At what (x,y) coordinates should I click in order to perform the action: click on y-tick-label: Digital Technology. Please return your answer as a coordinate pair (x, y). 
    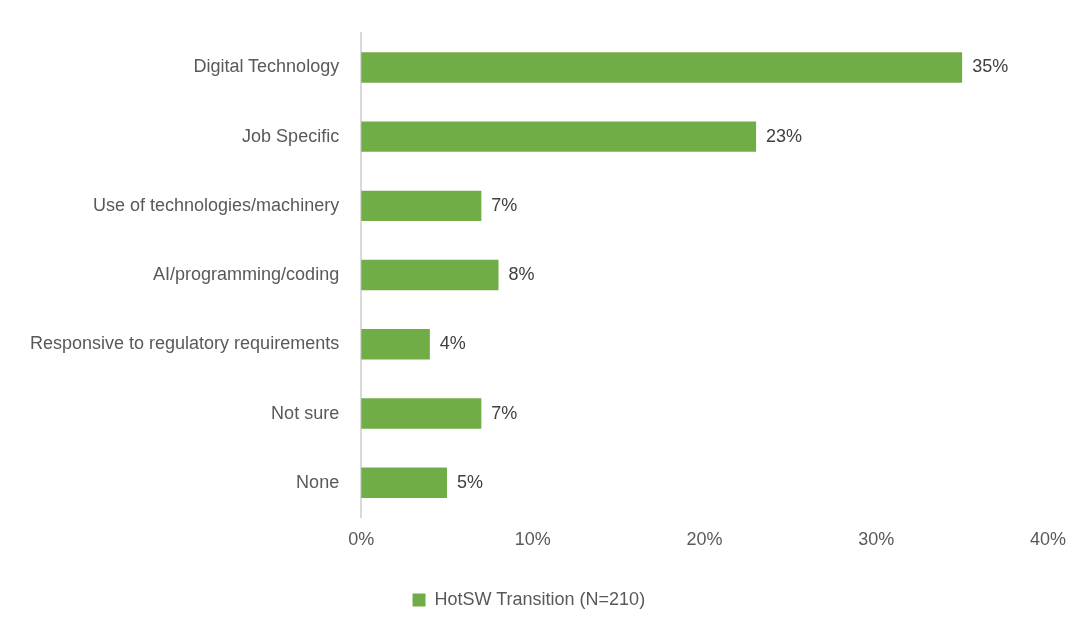
    Looking at the image, I should click on (266, 66).